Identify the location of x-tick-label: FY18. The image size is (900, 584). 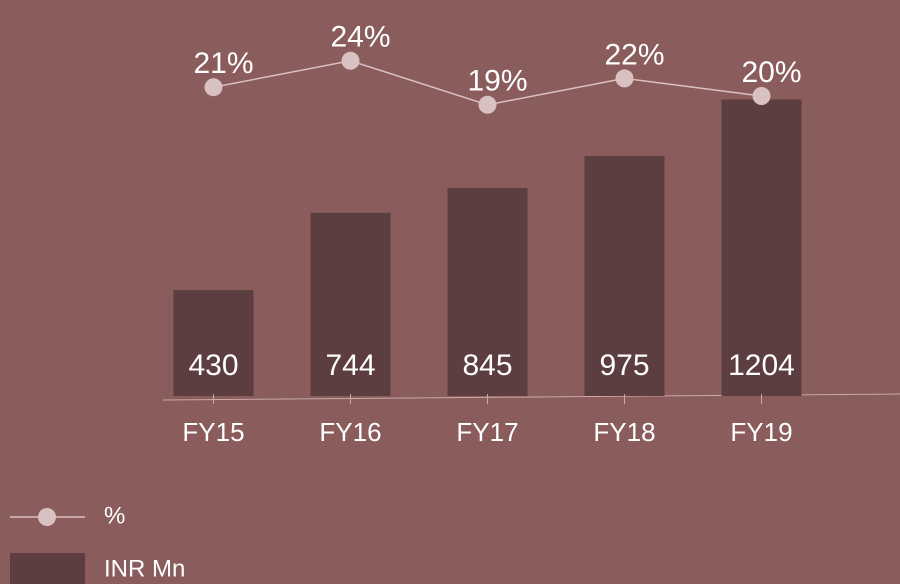
(624, 432).